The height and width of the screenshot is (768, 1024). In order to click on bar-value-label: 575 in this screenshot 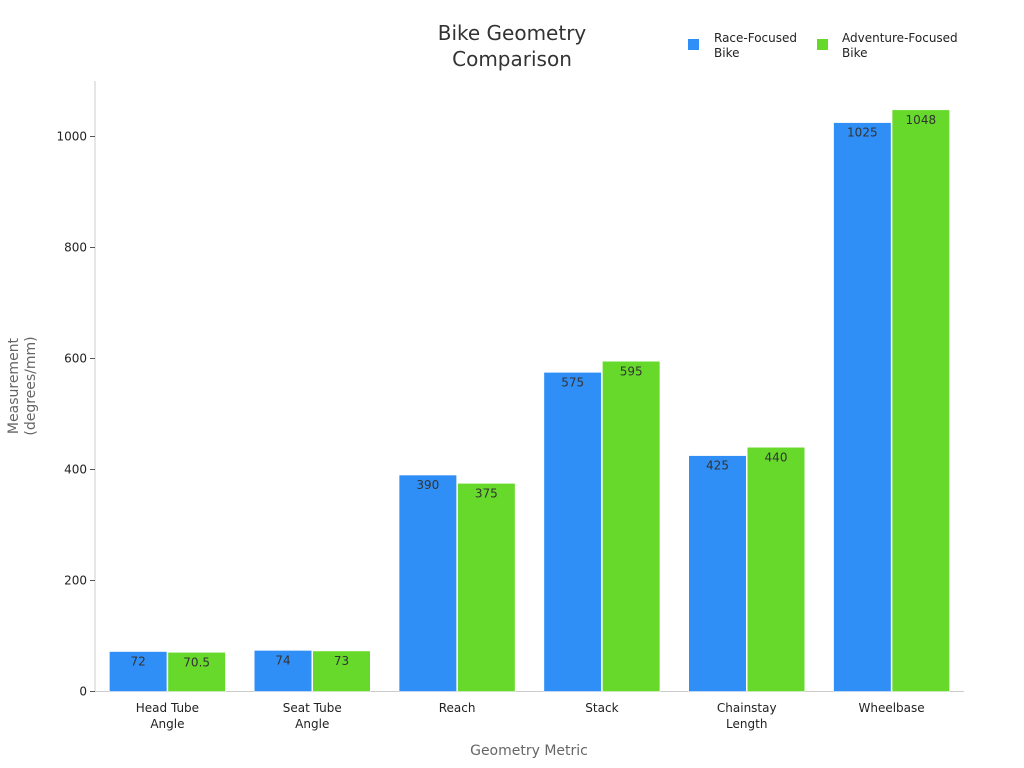, I will do `click(572, 382)`.